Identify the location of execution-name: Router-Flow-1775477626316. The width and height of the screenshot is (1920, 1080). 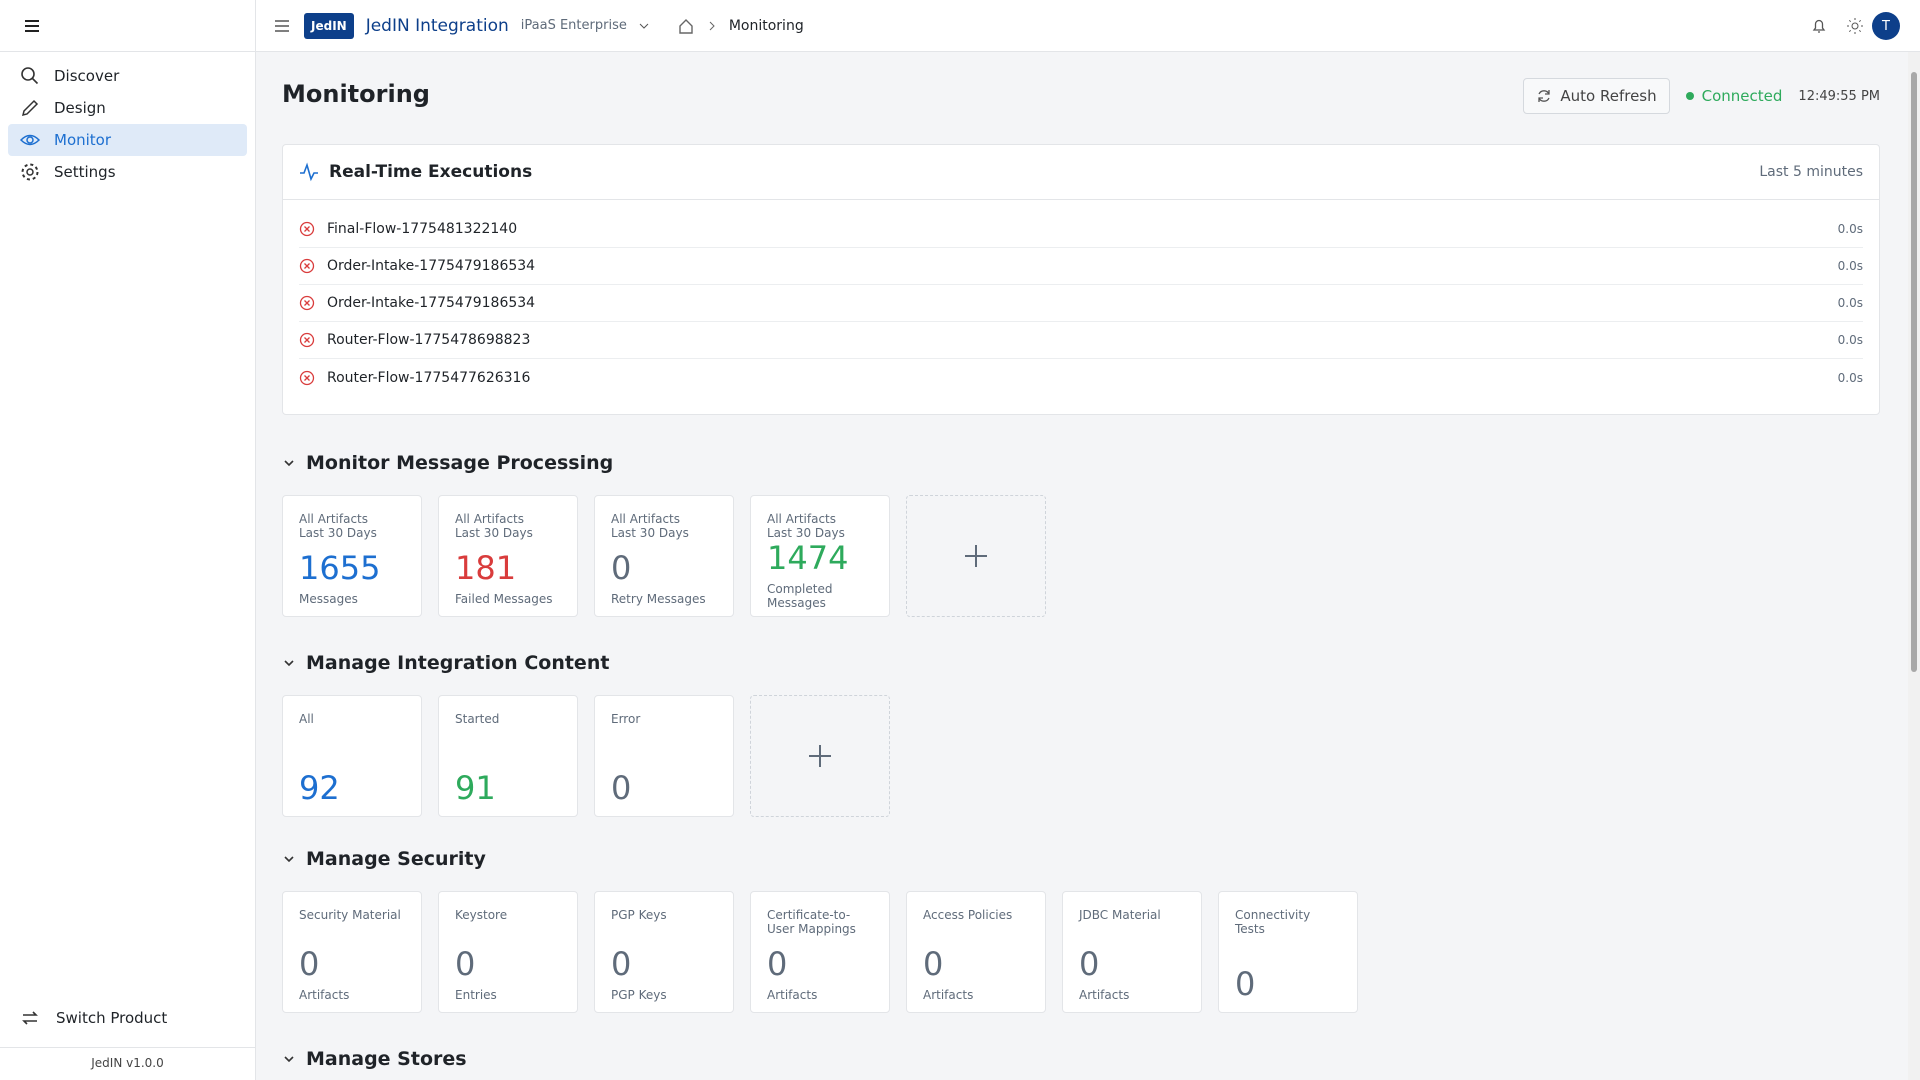
(429, 377).